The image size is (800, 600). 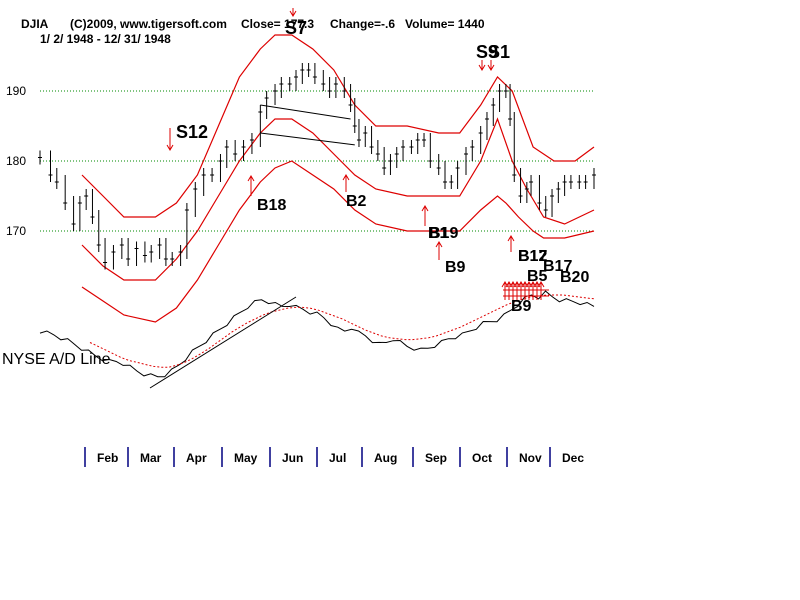 I want to click on chart-symbol: DJIA, so click(x=35, y=24).